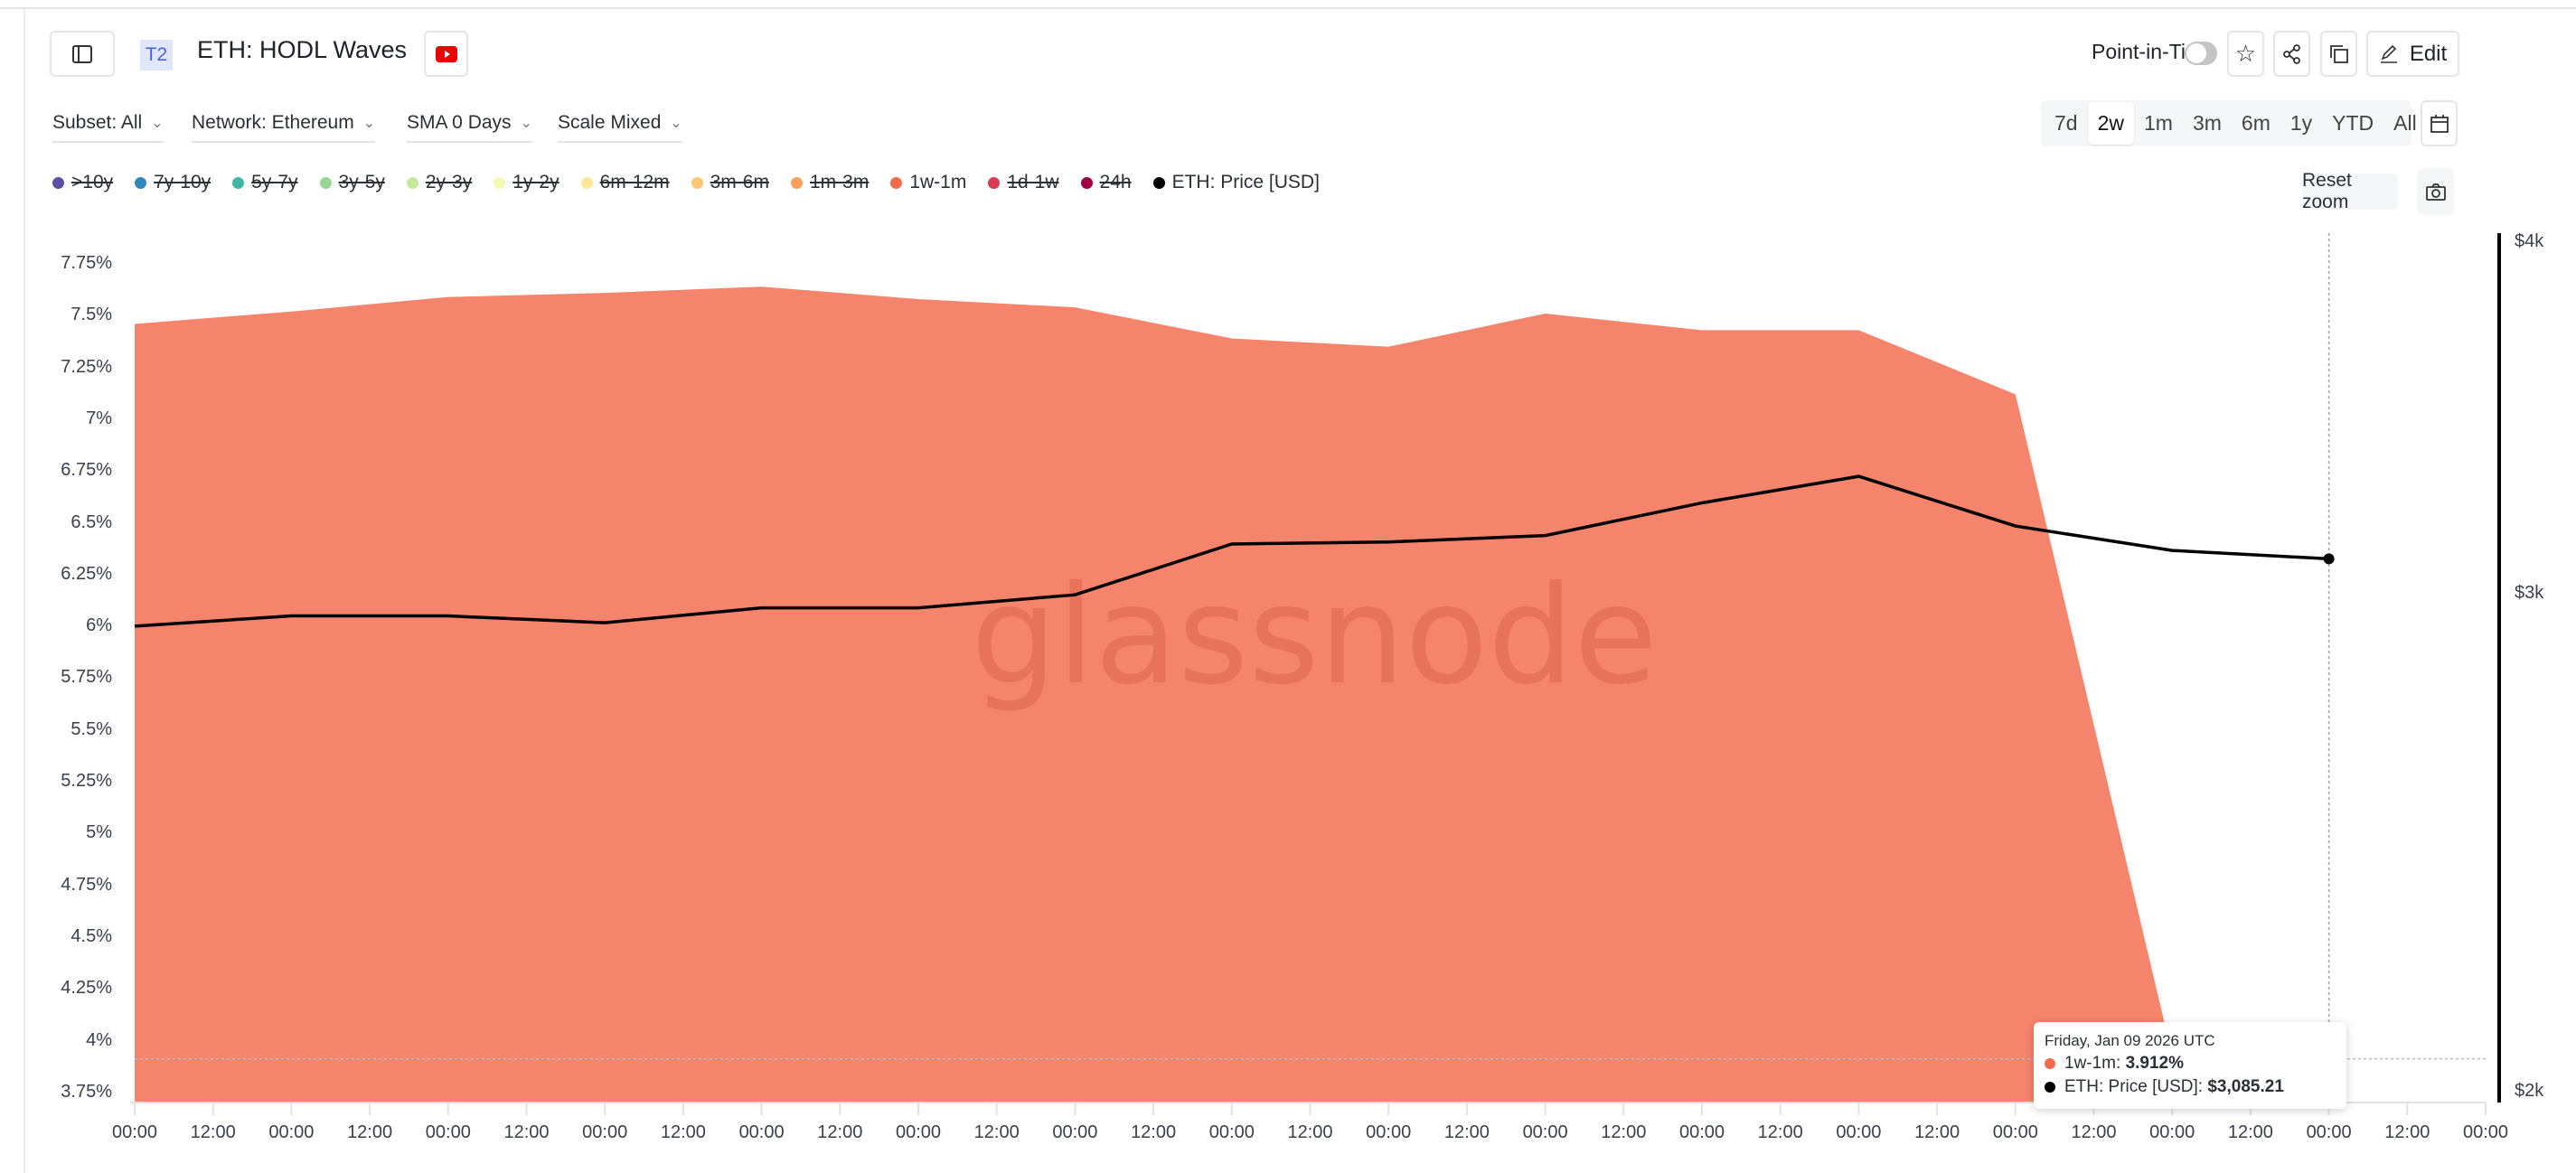  I want to click on legend-item: 6m-12m, so click(625, 182).